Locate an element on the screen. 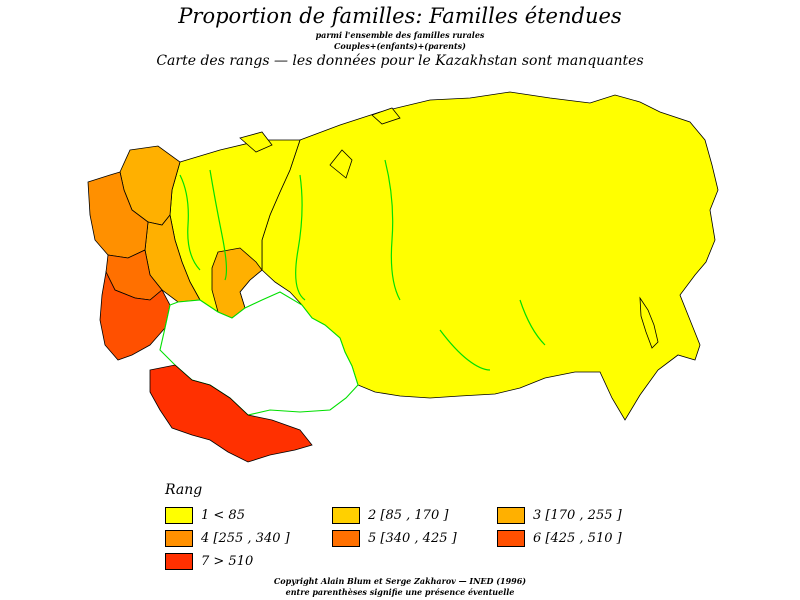 This screenshot has height=600, width=800. region-volga-east is located at coordinates (237, 283).